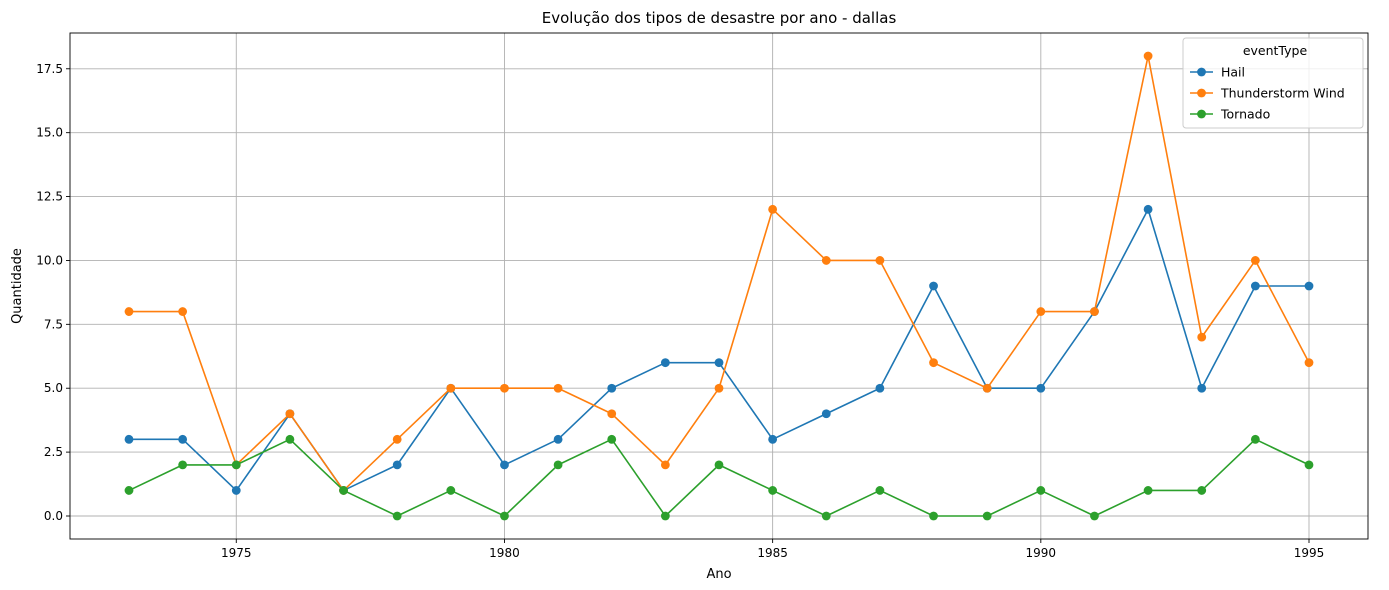 This screenshot has height=590, width=1389. I want to click on legend-marker-hail, so click(1201, 72).